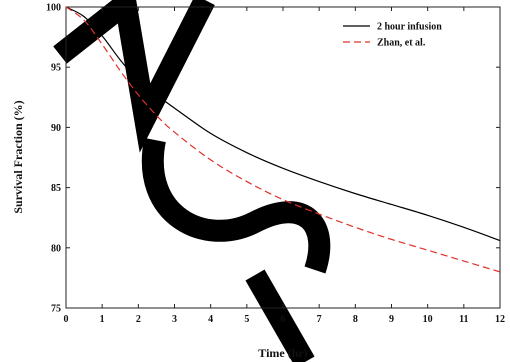  What do you see at coordinates (210, 319) in the screenshot?
I see `x-tick-label: 4` at bounding box center [210, 319].